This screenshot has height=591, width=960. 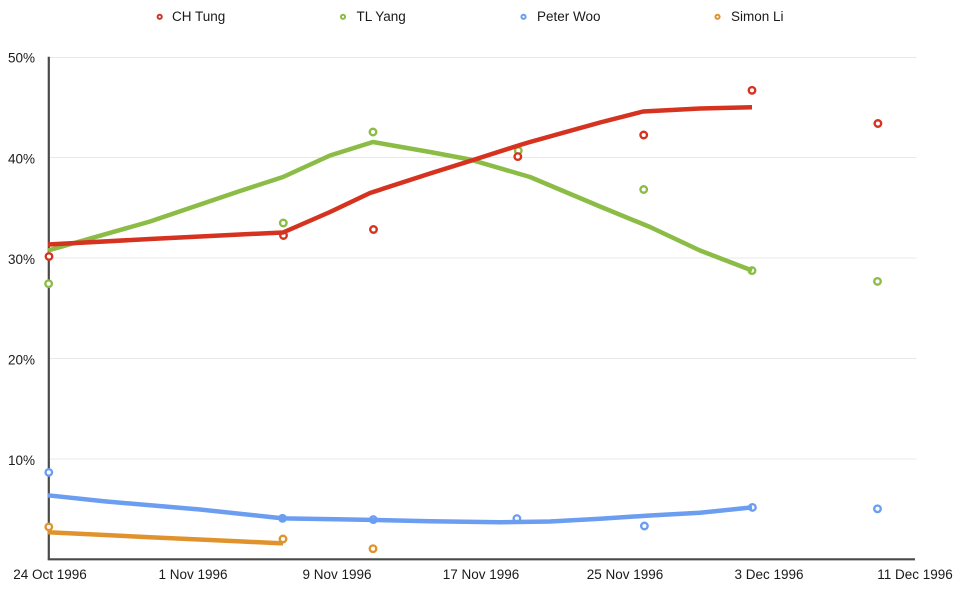 What do you see at coordinates (21, 159) in the screenshot?
I see `svg-text: 40%` at bounding box center [21, 159].